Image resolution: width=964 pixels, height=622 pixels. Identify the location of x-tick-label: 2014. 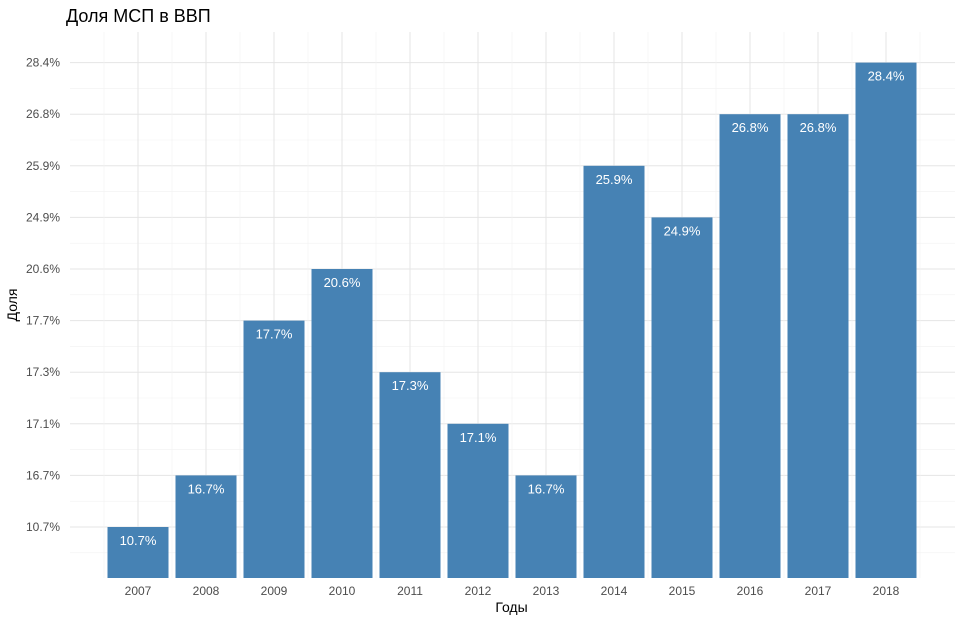
(614, 591).